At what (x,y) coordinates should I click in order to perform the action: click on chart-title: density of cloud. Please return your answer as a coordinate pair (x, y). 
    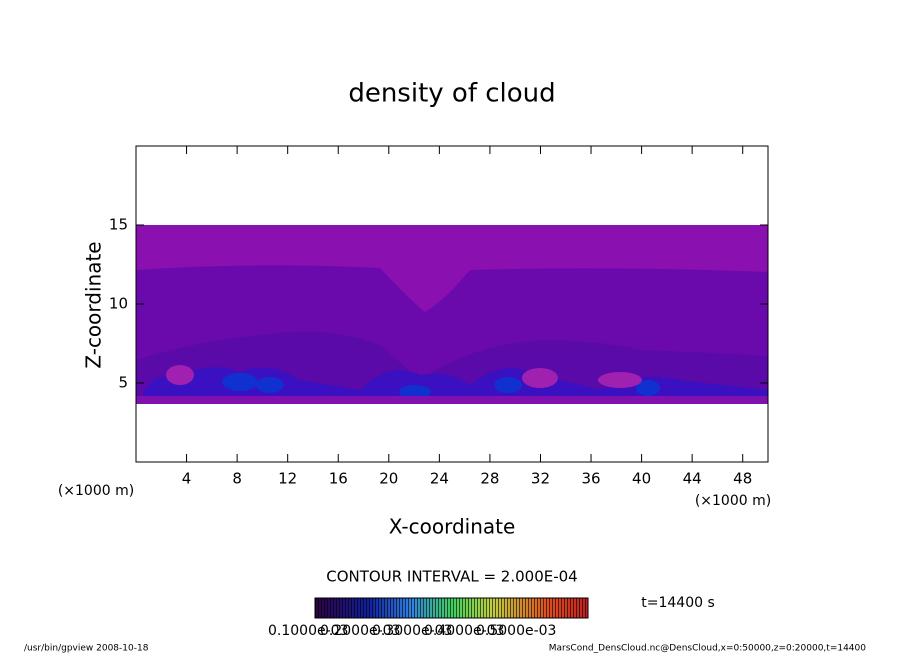
    Looking at the image, I should click on (451, 94).